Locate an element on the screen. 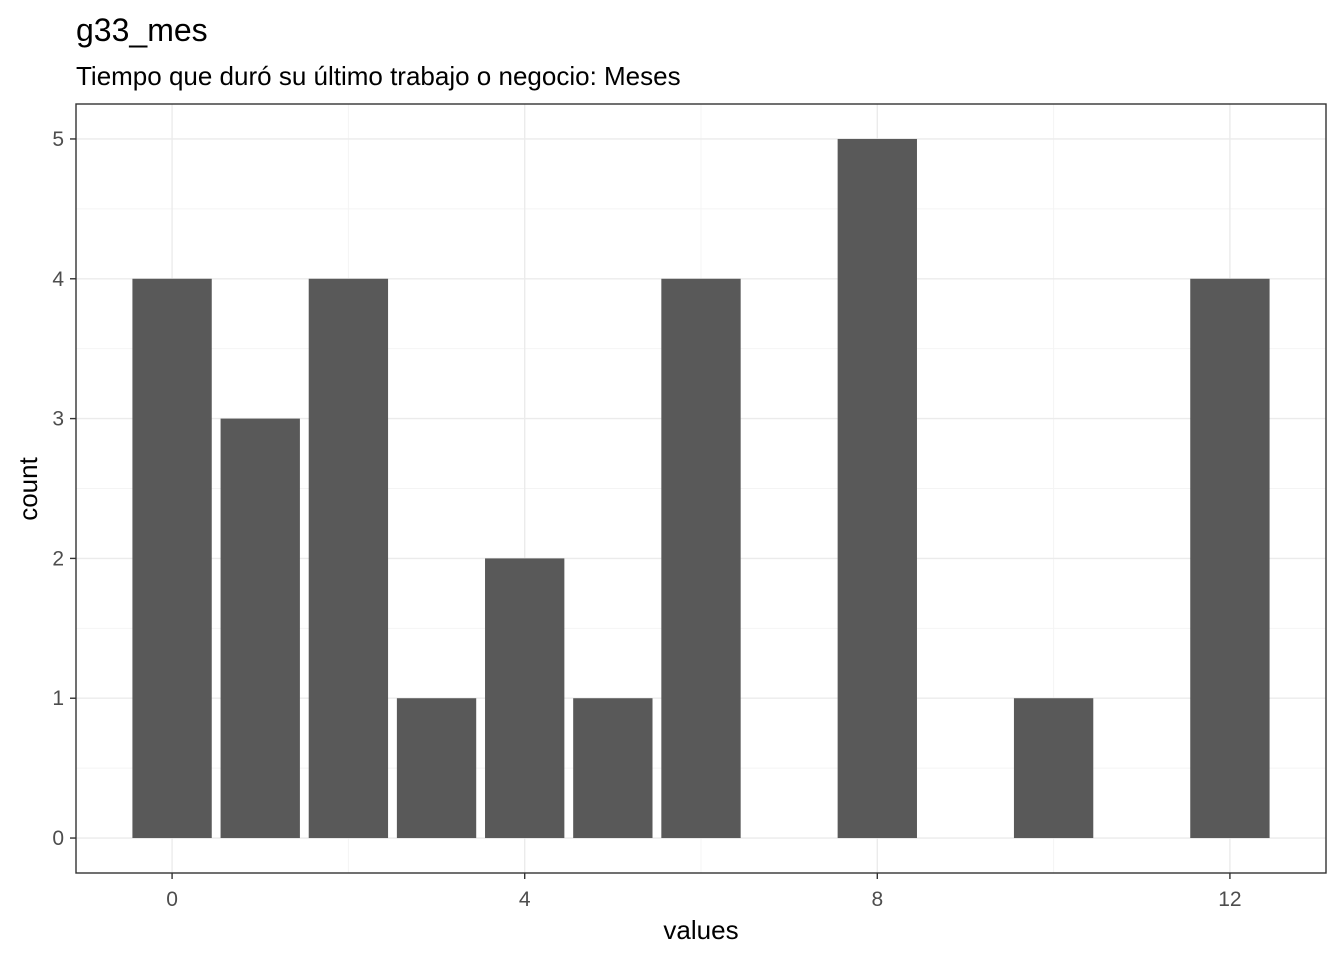 The height and width of the screenshot is (960, 1344). y-axis-title: count is located at coordinates (28, 488).